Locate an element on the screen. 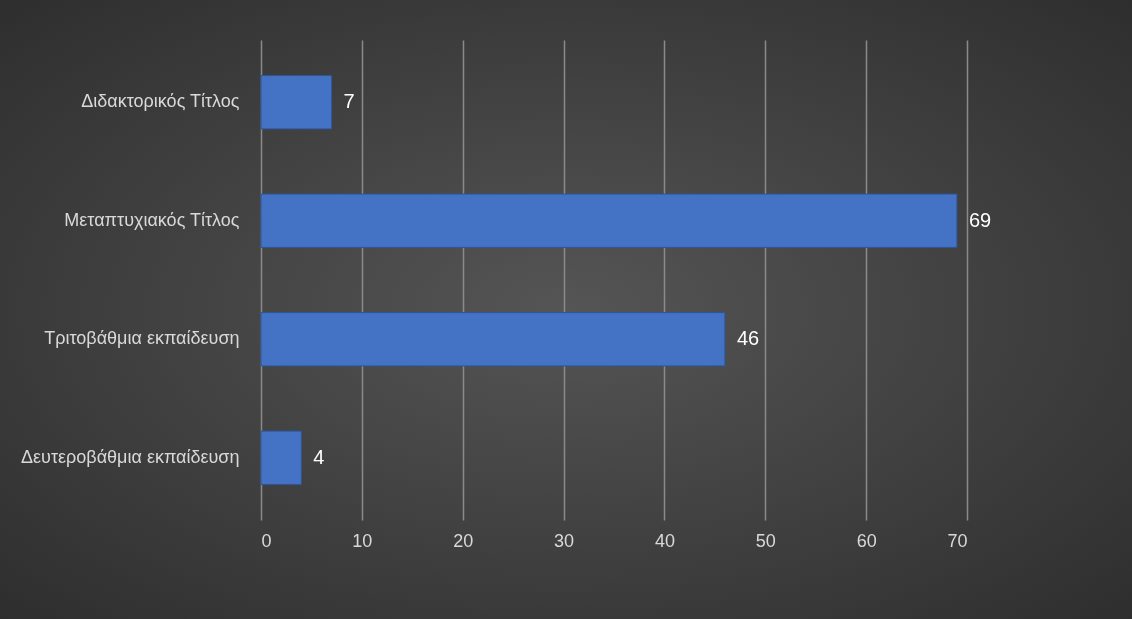 The image size is (1132, 619). data-label: 7 is located at coordinates (349, 101).